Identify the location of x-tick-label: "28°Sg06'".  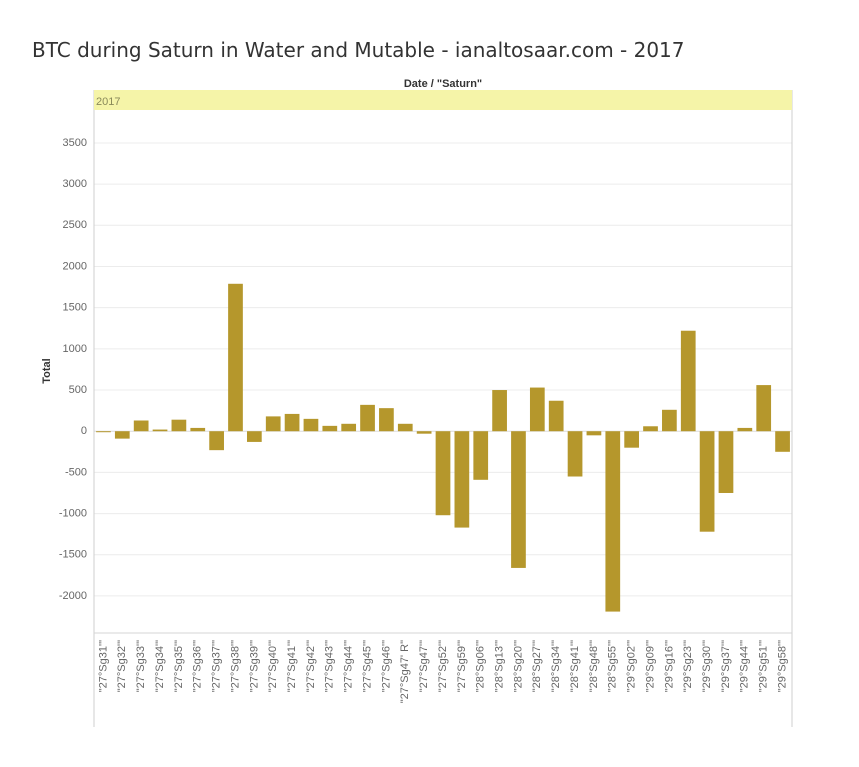
(481, 666).